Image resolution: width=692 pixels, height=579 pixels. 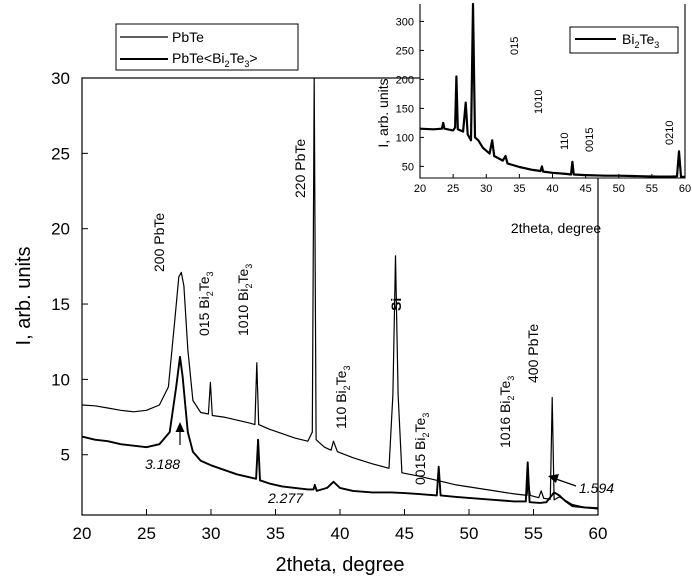 What do you see at coordinates (515, 46) in the screenshot?
I see `inset-annotation-015: 015` at bounding box center [515, 46].